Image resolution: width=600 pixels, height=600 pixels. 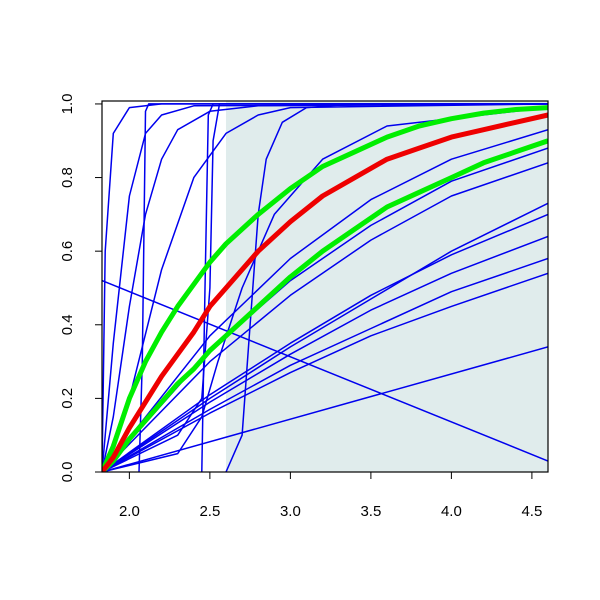 What do you see at coordinates (67, 251) in the screenshot?
I see `y-tick-label: 0.6` at bounding box center [67, 251].